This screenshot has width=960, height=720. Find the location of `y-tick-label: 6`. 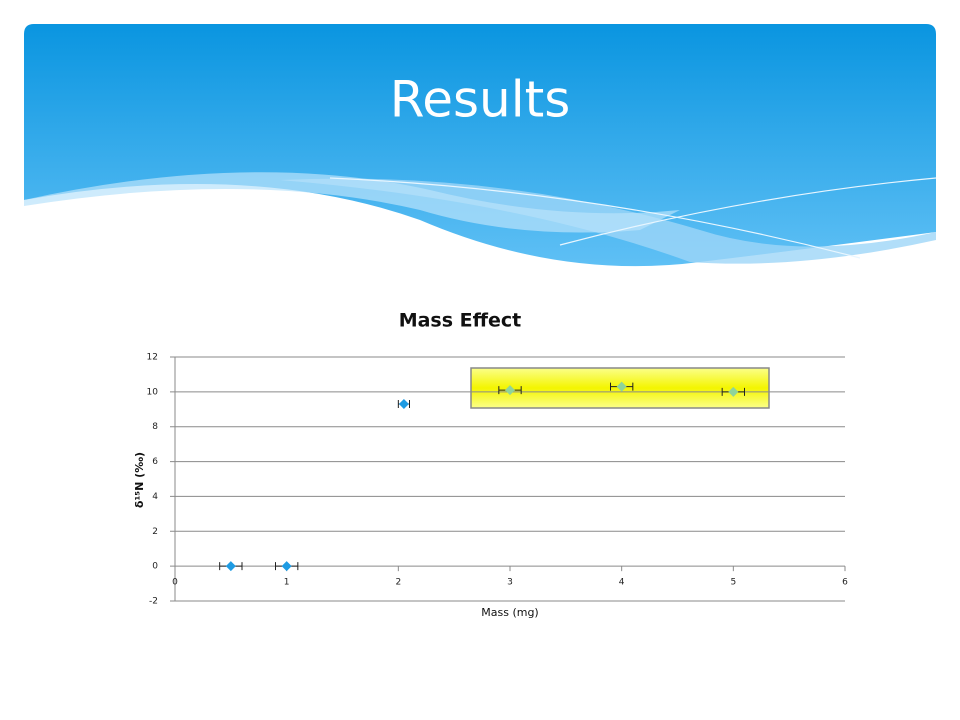

y-tick-label: 6 is located at coordinates (155, 462).